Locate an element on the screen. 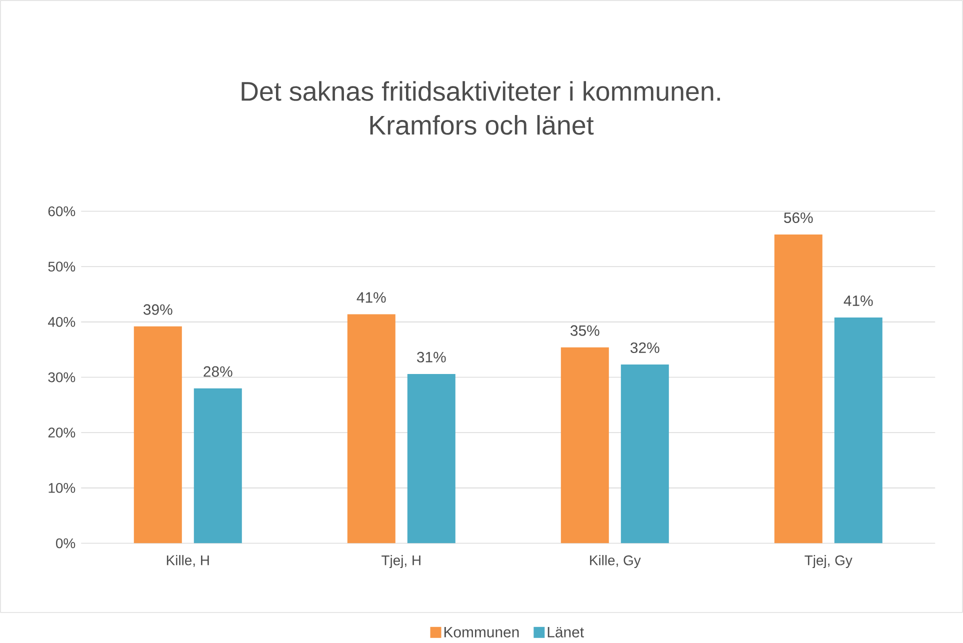 The height and width of the screenshot is (643, 963). y-tick-label: 60% is located at coordinates (62, 211).